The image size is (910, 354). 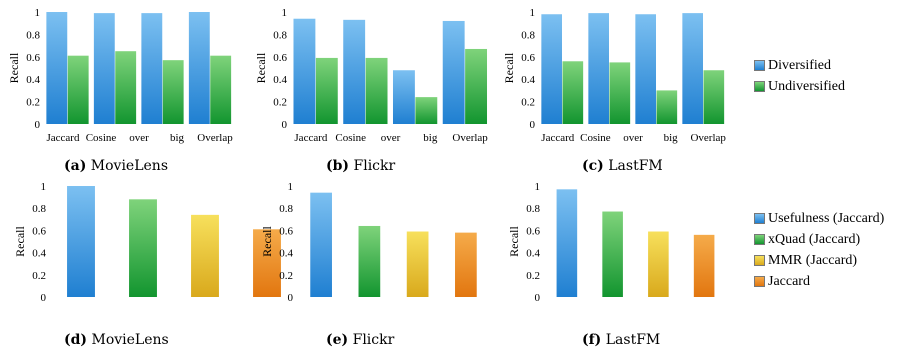 I want to click on caption-a: (a) MovieLens, so click(x=116, y=166).